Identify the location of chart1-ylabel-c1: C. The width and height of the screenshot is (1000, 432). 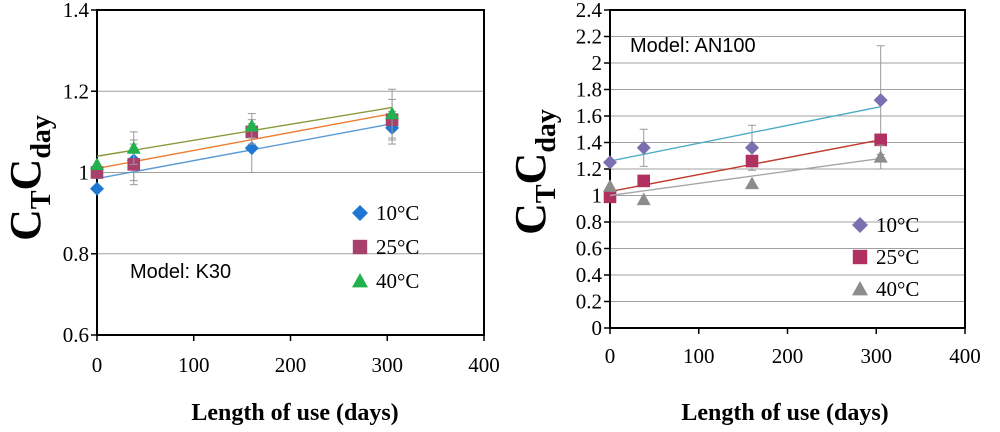
(25, 225).